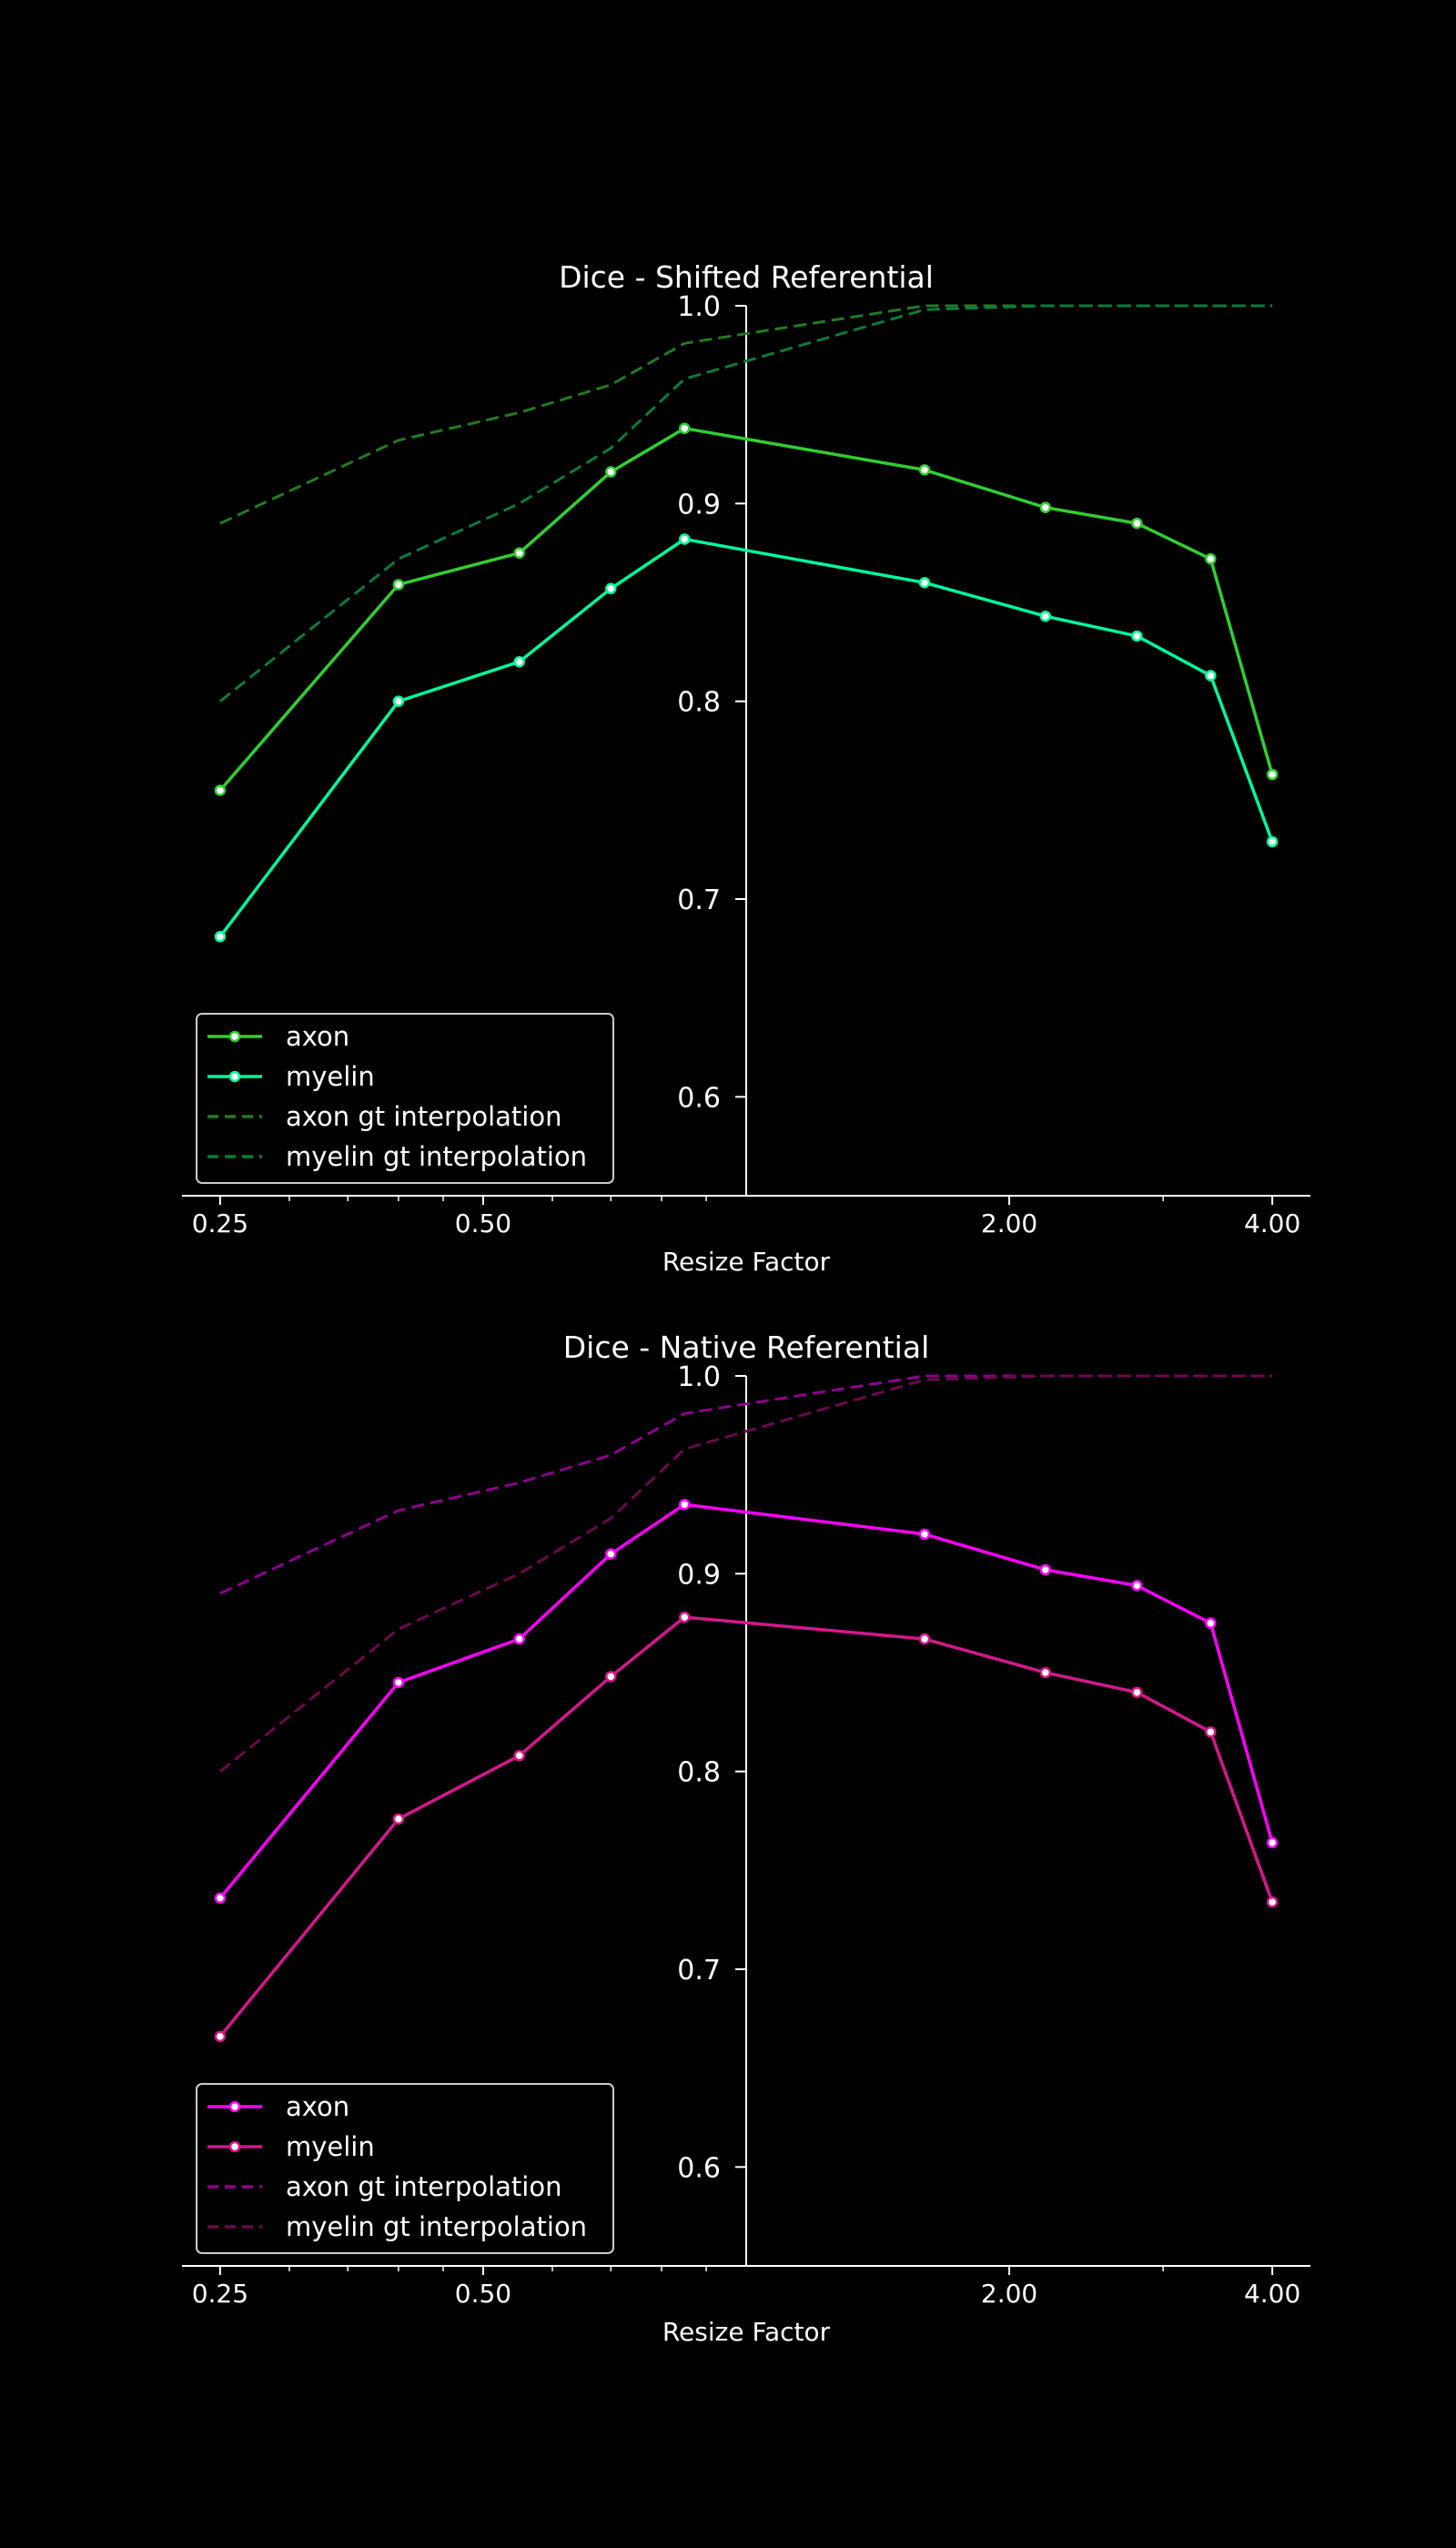 This screenshot has width=1456, height=2548. I want to click on chart-title: Dice - Native Referential, so click(746, 1348).